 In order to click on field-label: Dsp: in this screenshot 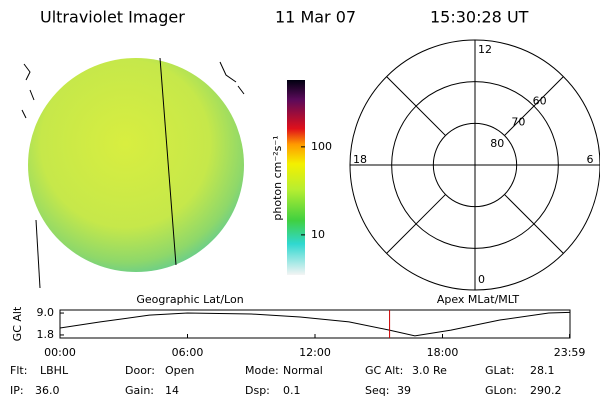, I will do `click(257, 390)`.